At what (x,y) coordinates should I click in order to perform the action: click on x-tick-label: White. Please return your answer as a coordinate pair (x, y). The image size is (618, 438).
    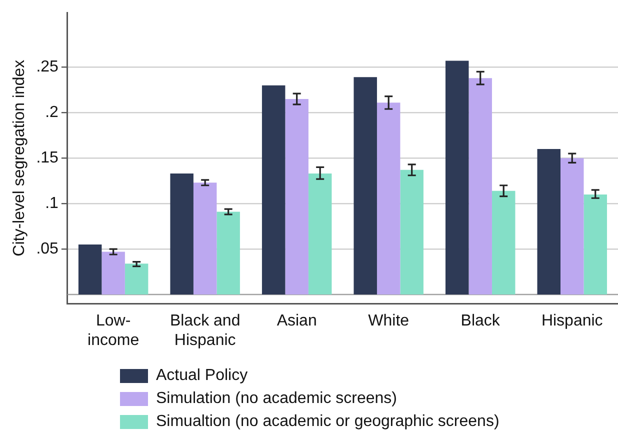
    Looking at the image, I should click on (389, 321).